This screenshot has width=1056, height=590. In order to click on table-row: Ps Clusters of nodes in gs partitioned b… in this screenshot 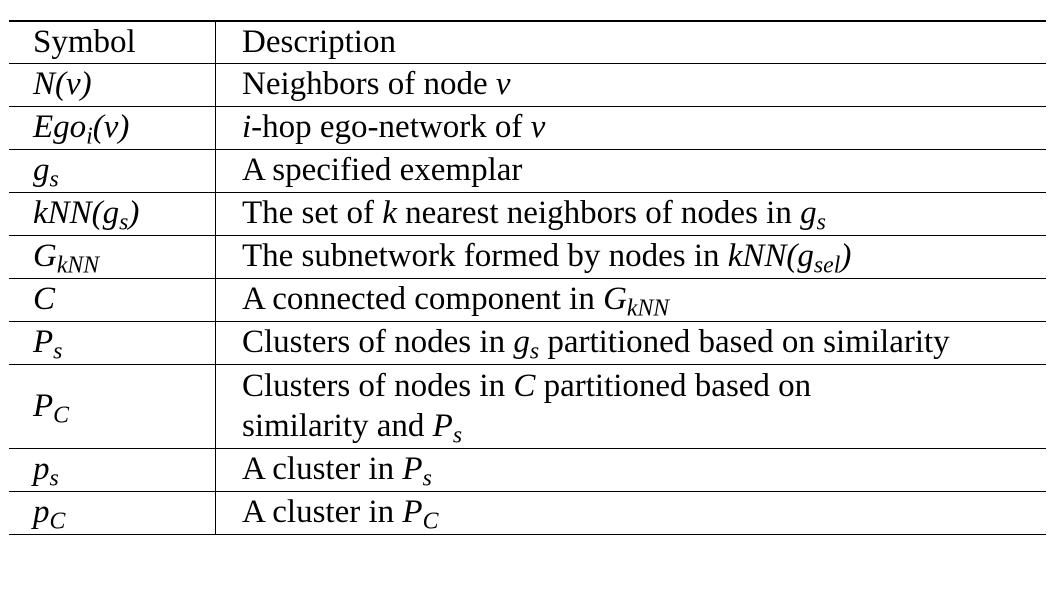, I will do `click(527, 342)`.